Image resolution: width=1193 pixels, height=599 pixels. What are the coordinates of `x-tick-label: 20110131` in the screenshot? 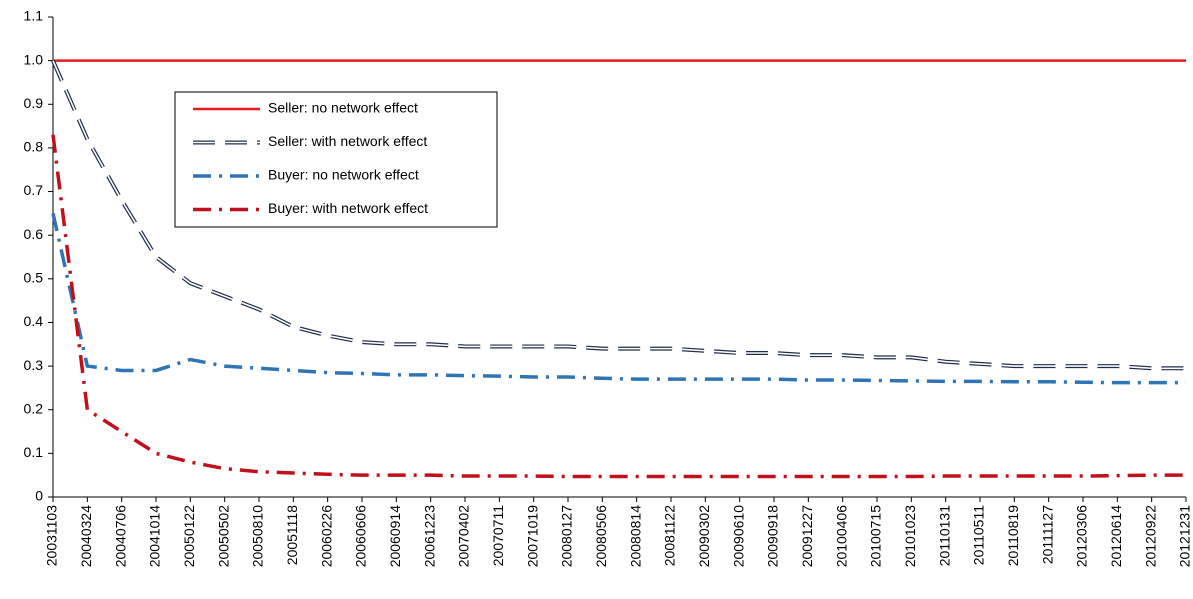 It's located at (944, 535).